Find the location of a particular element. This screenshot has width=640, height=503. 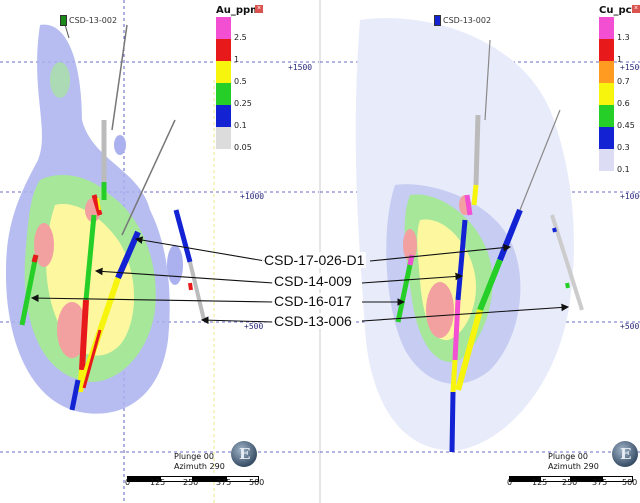

legend-row: 1.3 is located at coordinates (619, 29).